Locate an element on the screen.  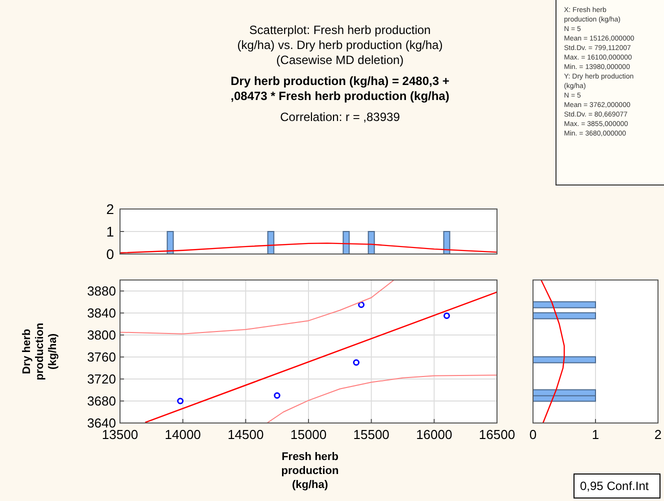
x-tick-label: 15500 is located at coordinates (371, 434).